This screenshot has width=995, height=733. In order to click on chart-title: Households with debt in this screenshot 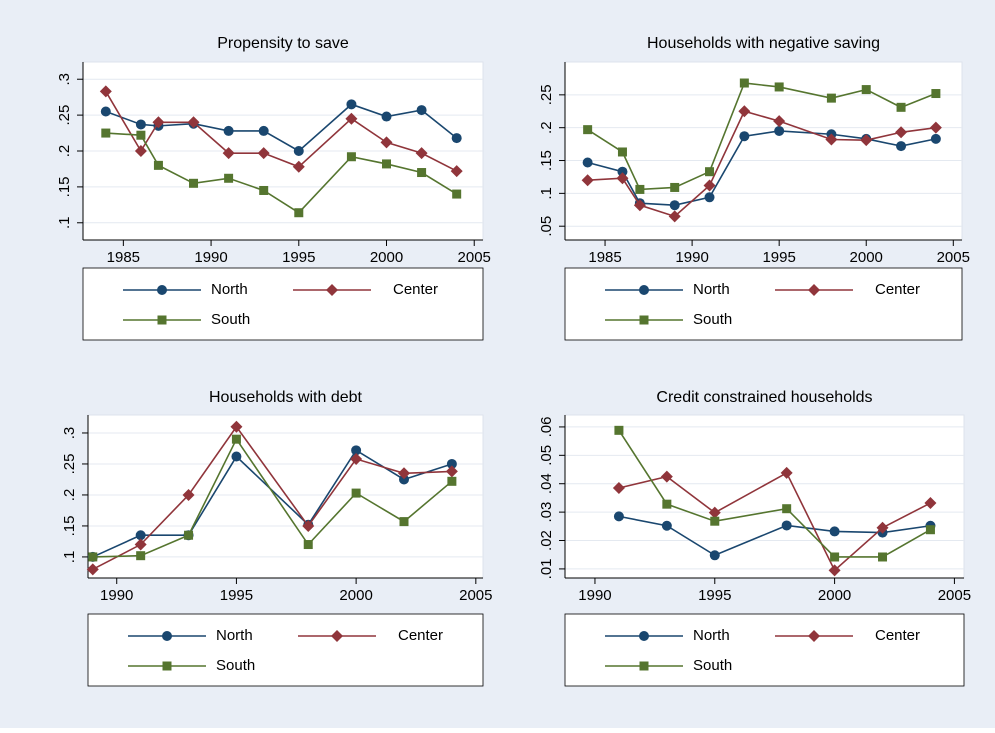, I will do `click(286, 397)`.